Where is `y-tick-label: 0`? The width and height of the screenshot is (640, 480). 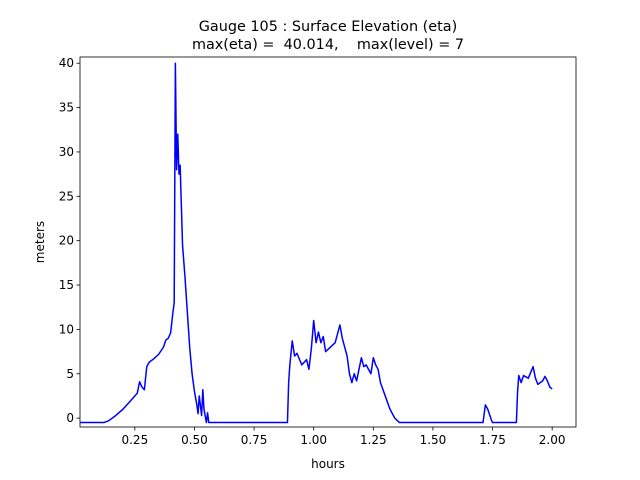
y-tick-label: 0 is located at coordinates (70, 418).